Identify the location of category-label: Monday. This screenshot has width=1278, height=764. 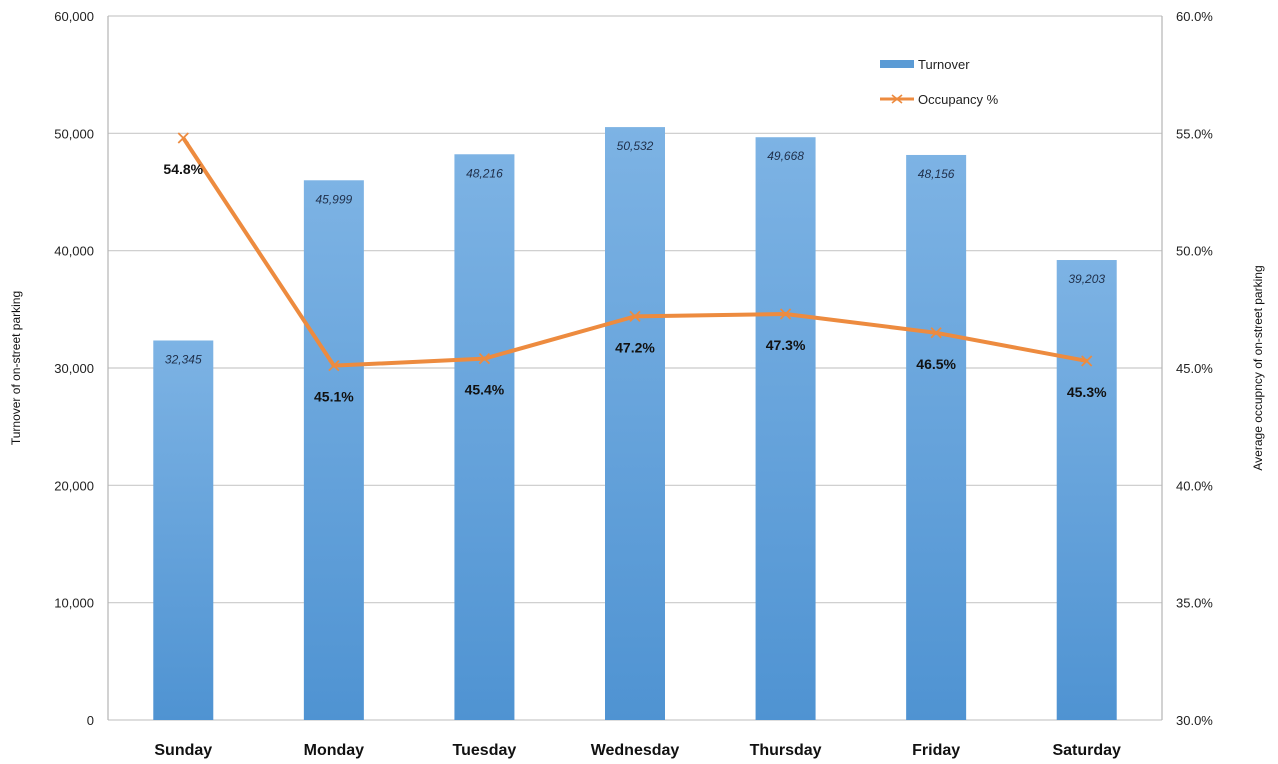
(334, 750).